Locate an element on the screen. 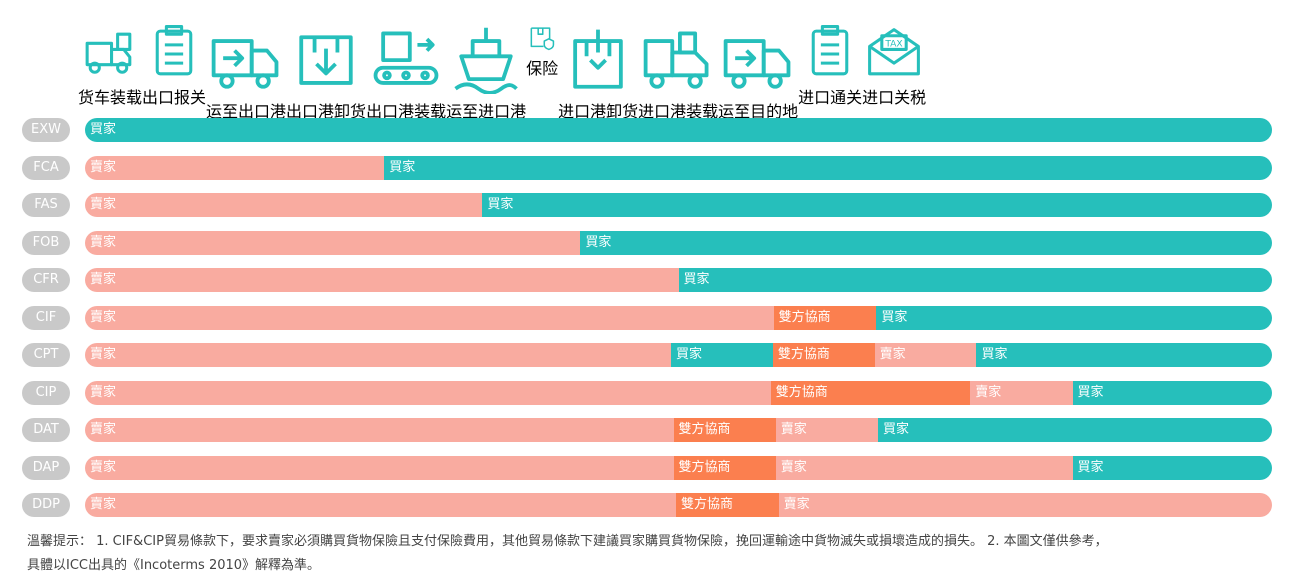  stage: 进口港装载 is located at coordinates (678, 72).